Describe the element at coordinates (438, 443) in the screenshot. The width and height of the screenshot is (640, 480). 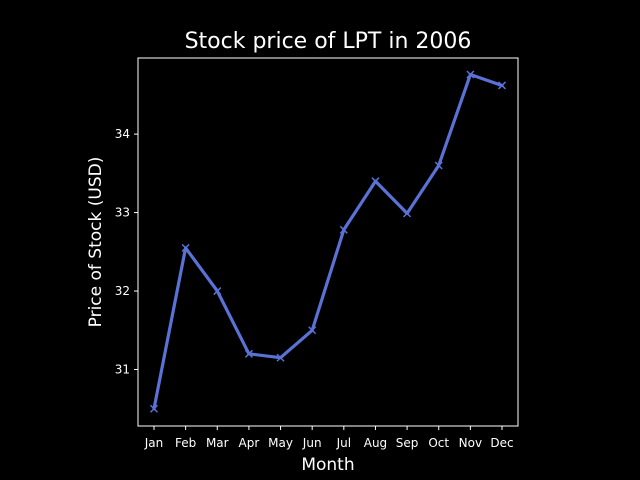
I see `x-tick-label: Oct` at that location.